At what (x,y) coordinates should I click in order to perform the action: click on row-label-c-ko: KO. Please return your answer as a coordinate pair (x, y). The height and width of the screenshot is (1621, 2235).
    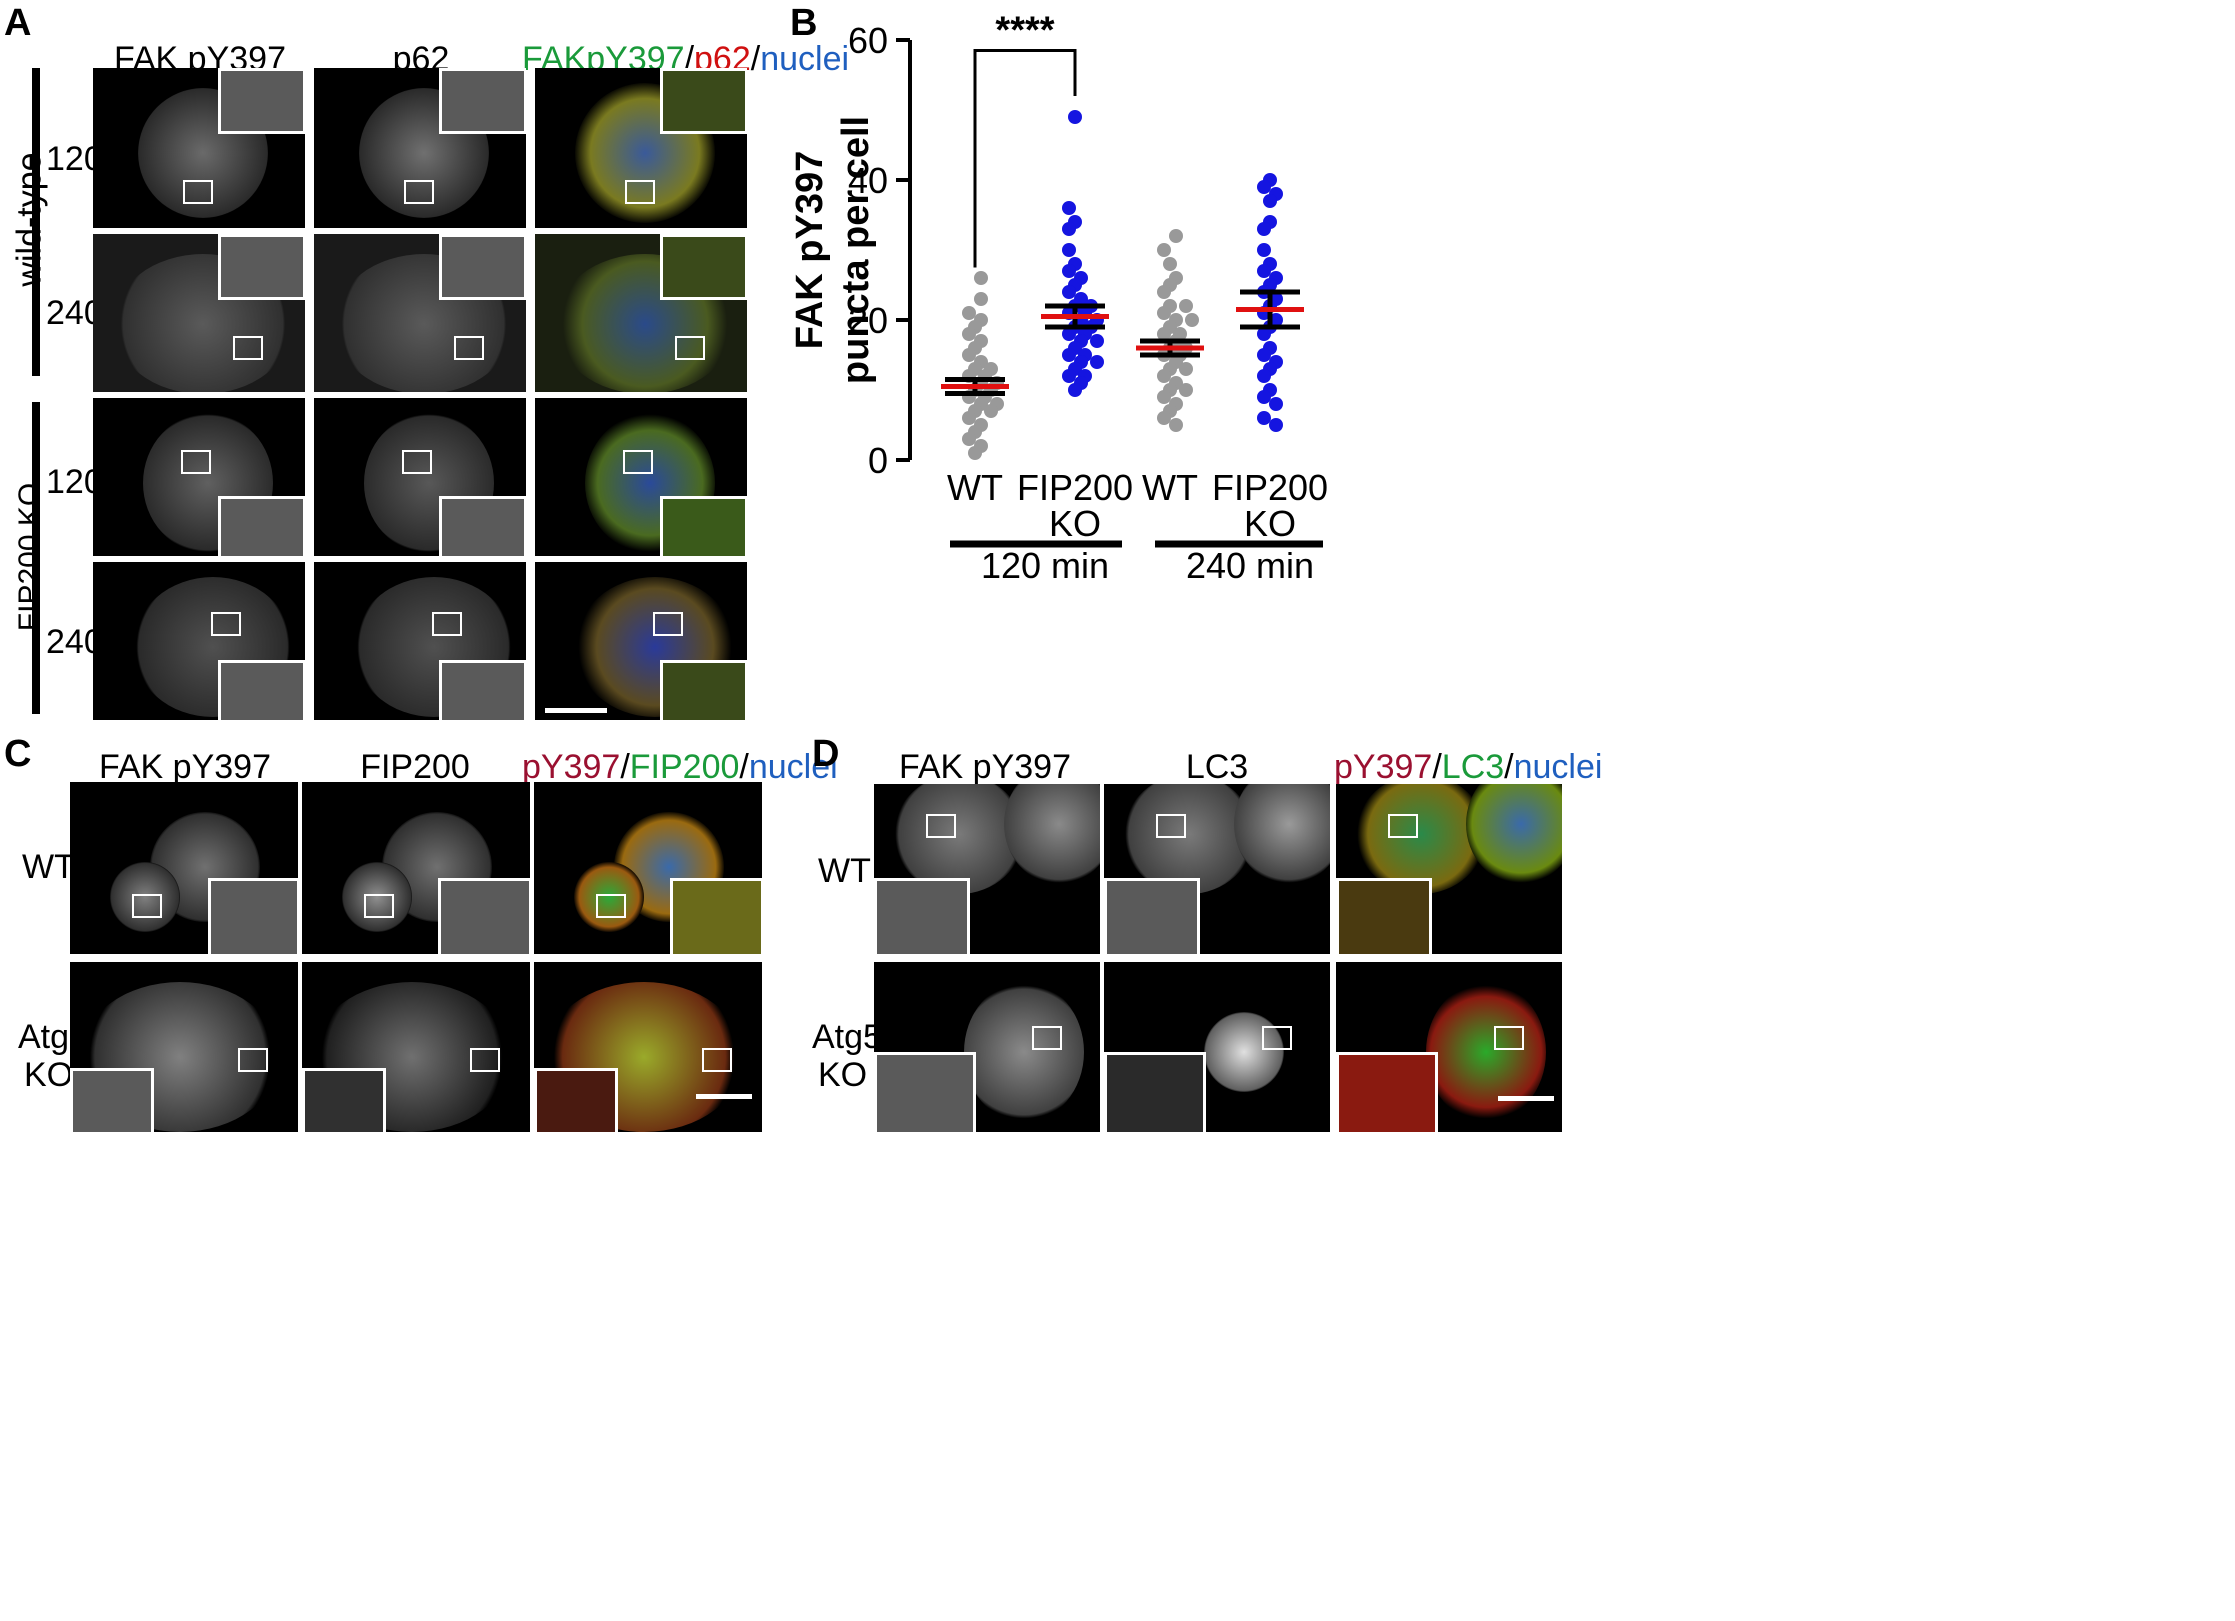
    Looking at the image, I should click on (49, 1075).